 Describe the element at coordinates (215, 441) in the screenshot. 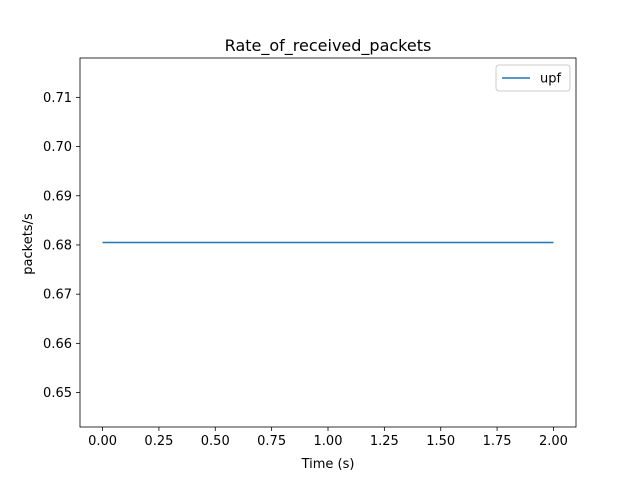

I see `x-tick-label: 0.50` at that location.